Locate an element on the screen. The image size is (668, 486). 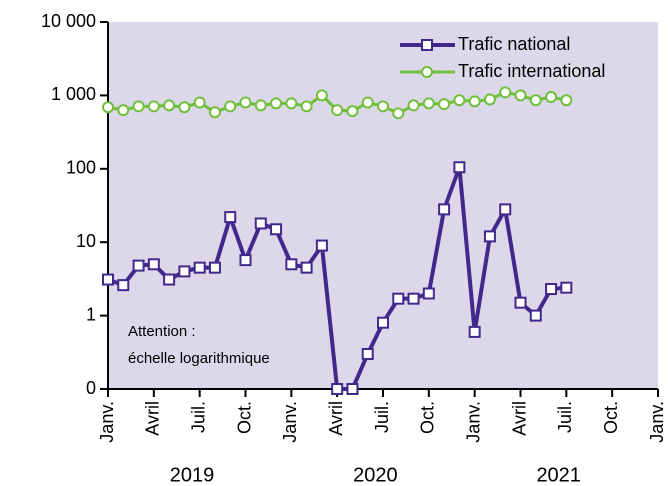
y-tick-label: 1 is located at coordinates (91, 314).